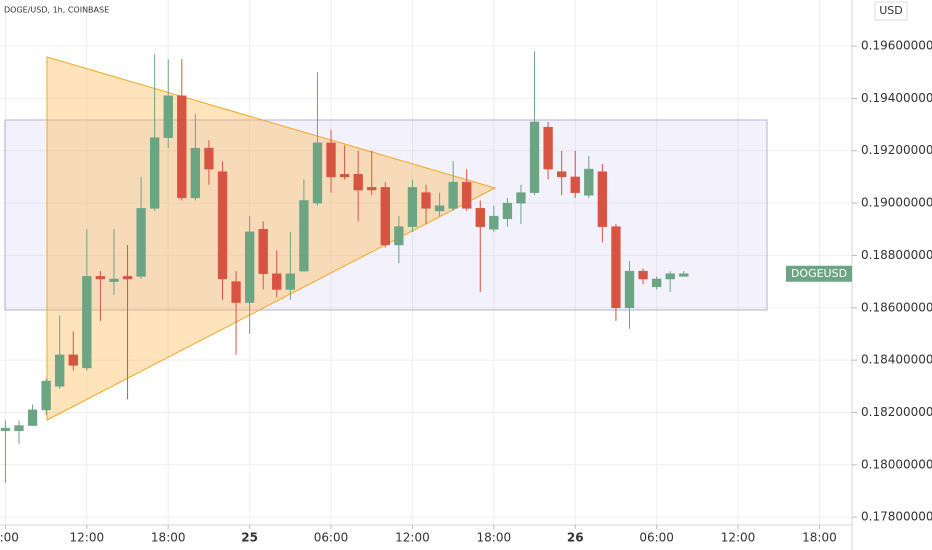  Describe the element at coordinates (896, 150) in the screenshot. I see `y-tick-label: 0.19200000` at that location.